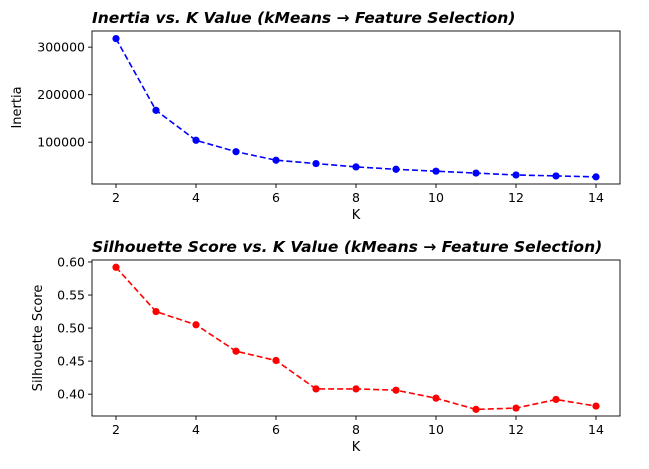  What do you see at coordinates (17, 107) in the screenshot?
I see `y-axis-label: Inertia` at bounding box center [17, 107].